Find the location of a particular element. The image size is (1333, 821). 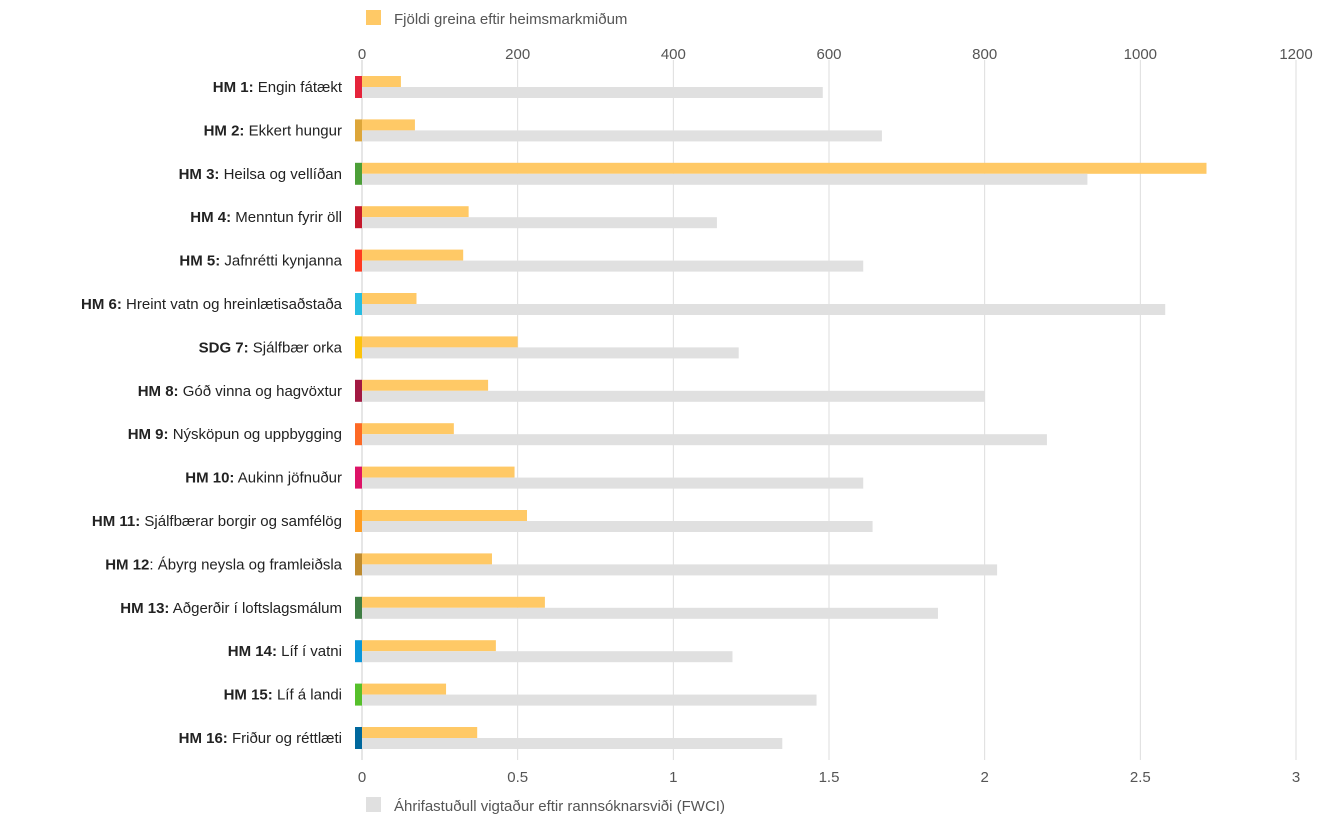

category-label: HM 1: Engin fátækt is located at coordinates (278, 87).